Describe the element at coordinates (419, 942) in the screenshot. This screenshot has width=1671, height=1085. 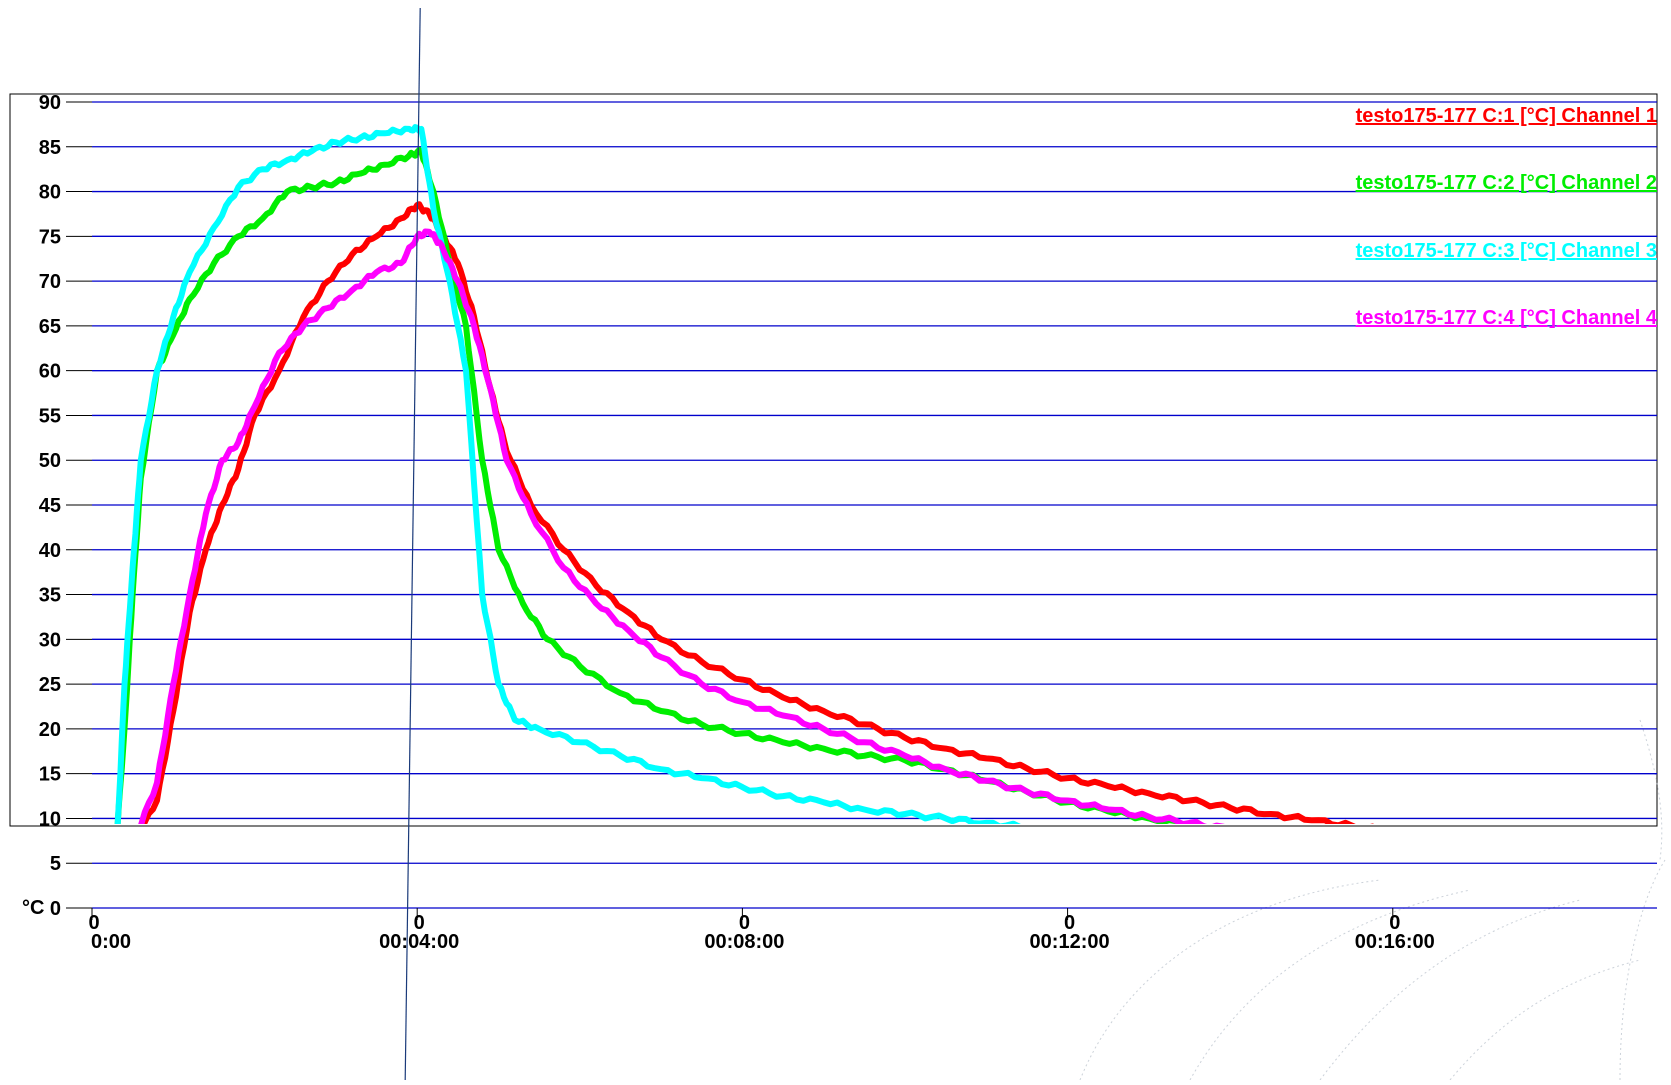
I see `x-tick-bottom-label-1: 00:04:00` at that location.